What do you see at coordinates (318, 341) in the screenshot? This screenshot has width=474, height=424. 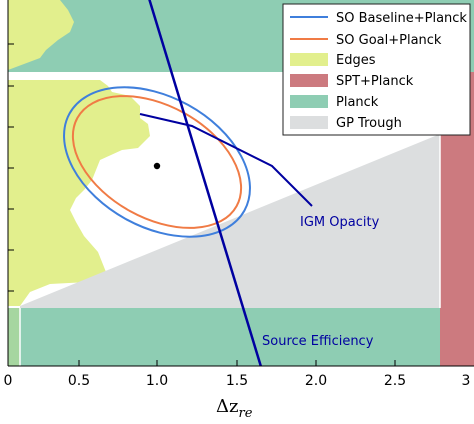 I see `source-efficiency-label: Source Efficiency` at bounding box center [318, 341].